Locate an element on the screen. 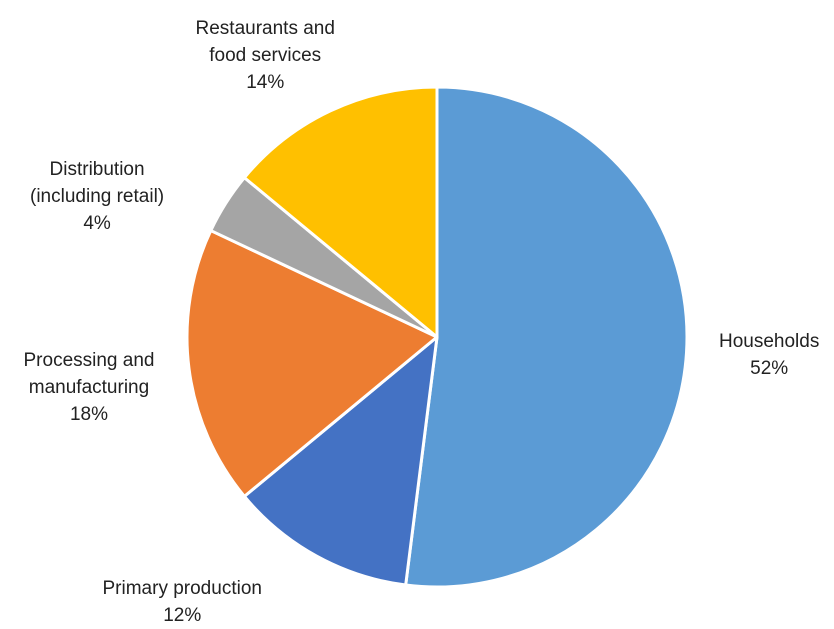 This screenshot has height=629, width=834. pie-slice-restaurants-and-food-services is located at coordinates (340, 212).